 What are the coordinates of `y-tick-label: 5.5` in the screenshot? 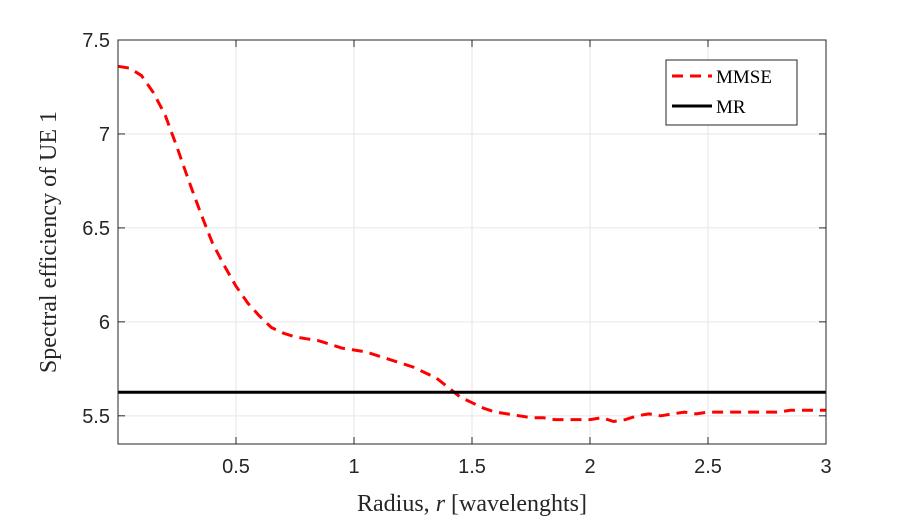 It's located at (96, 417).